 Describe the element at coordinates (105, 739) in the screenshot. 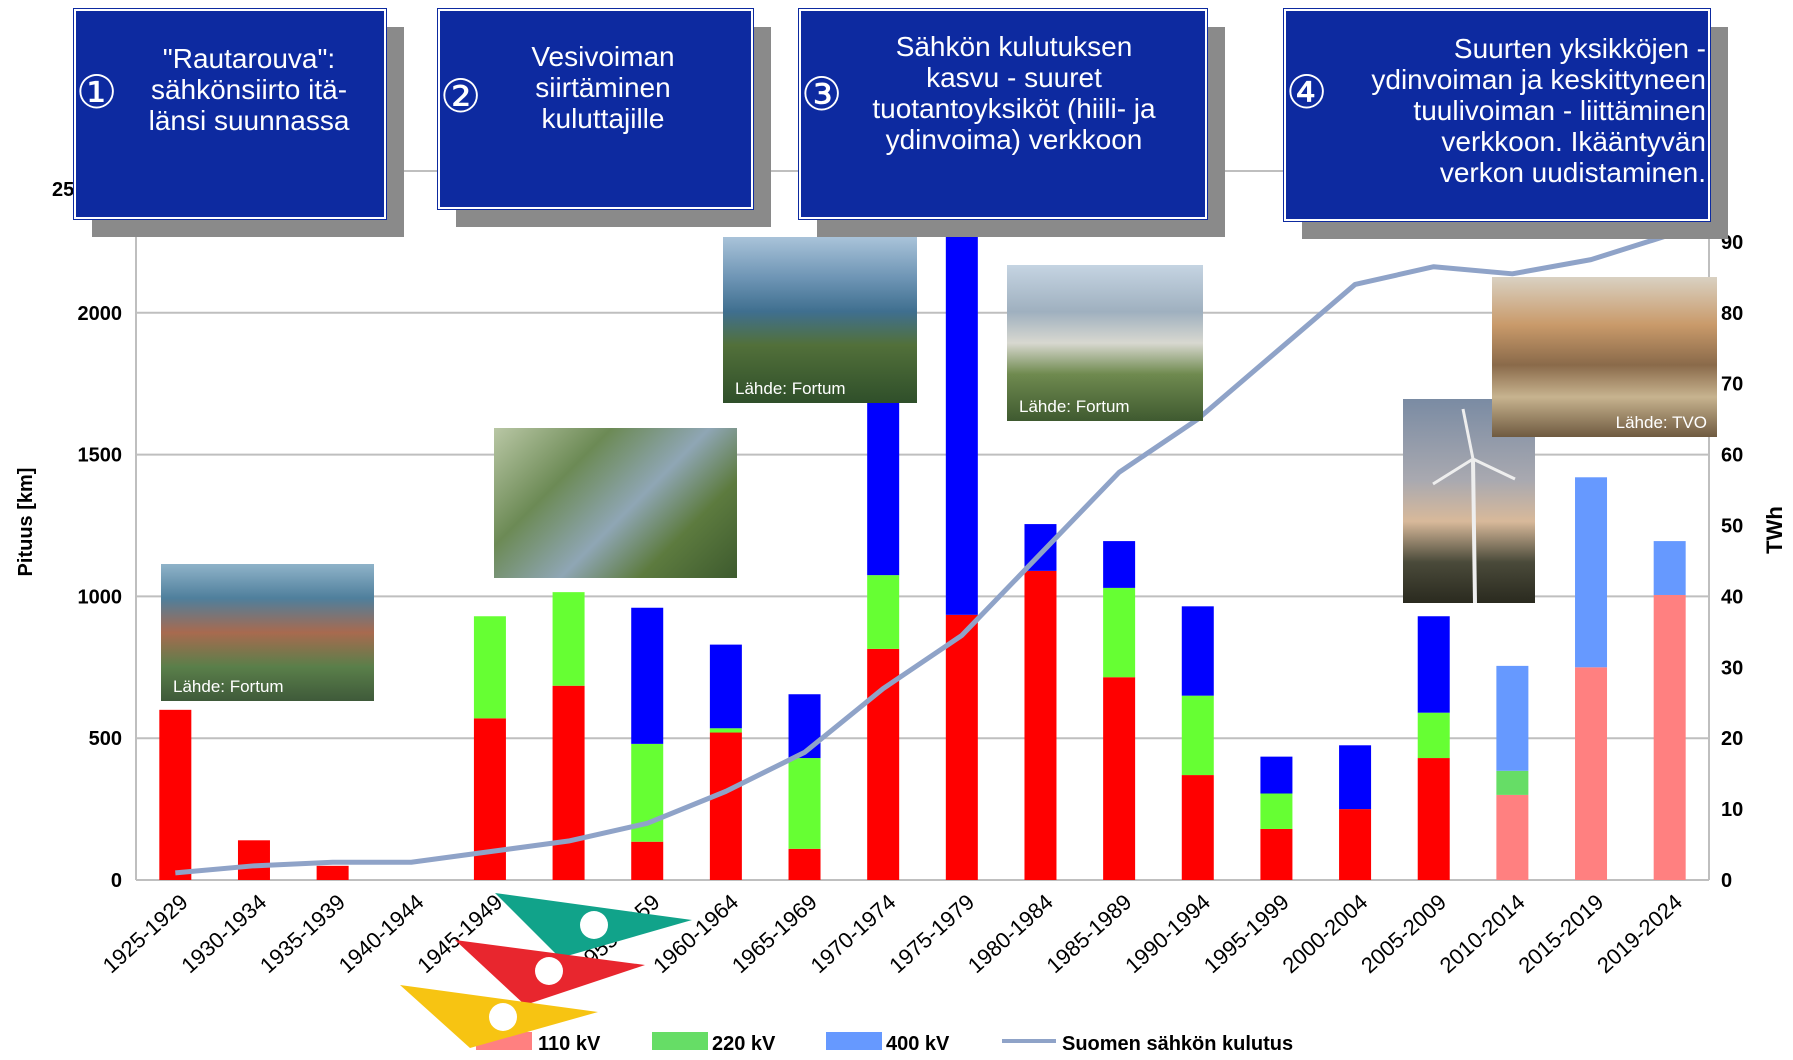

I see `y-tick-label: 500` at that location.